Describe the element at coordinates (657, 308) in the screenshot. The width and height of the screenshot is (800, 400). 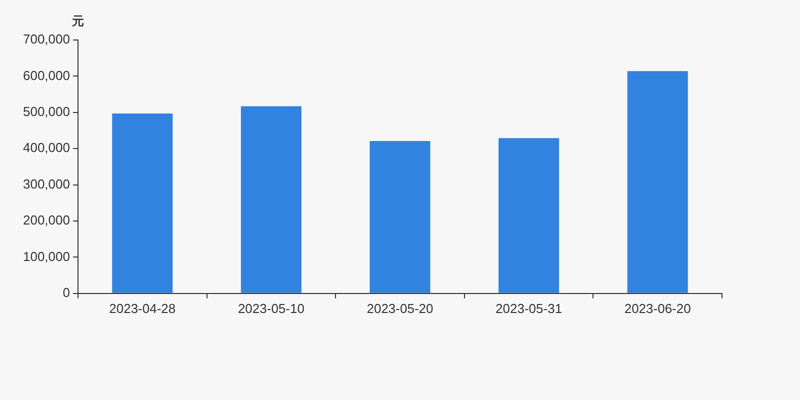
I see `x-tick-label: 2023-06-20` at that location.